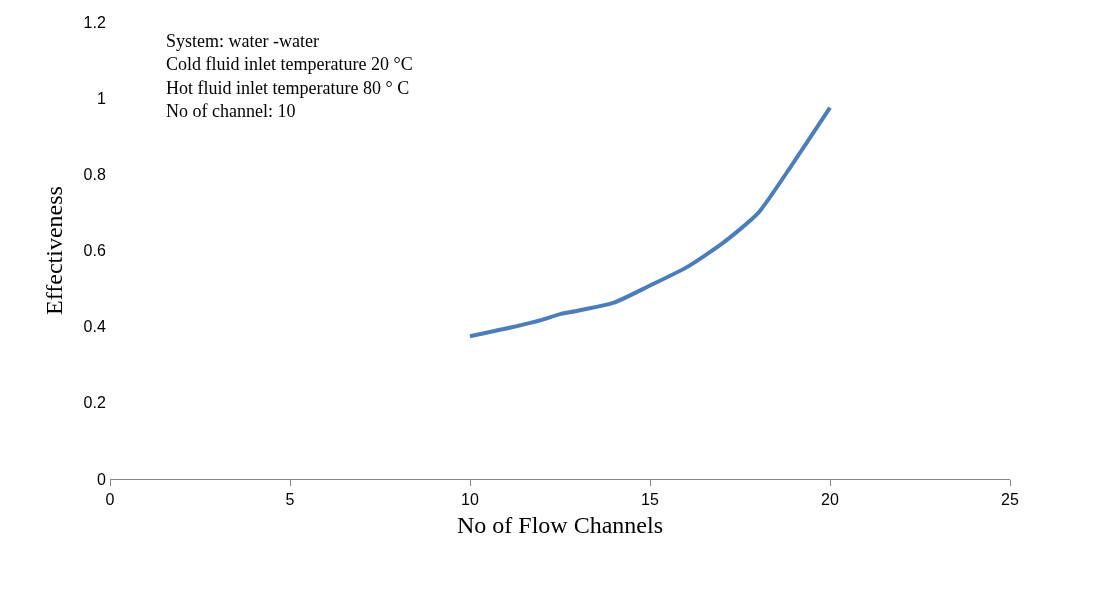  I want to click on x-tick-label: 10, so click(470, 500).